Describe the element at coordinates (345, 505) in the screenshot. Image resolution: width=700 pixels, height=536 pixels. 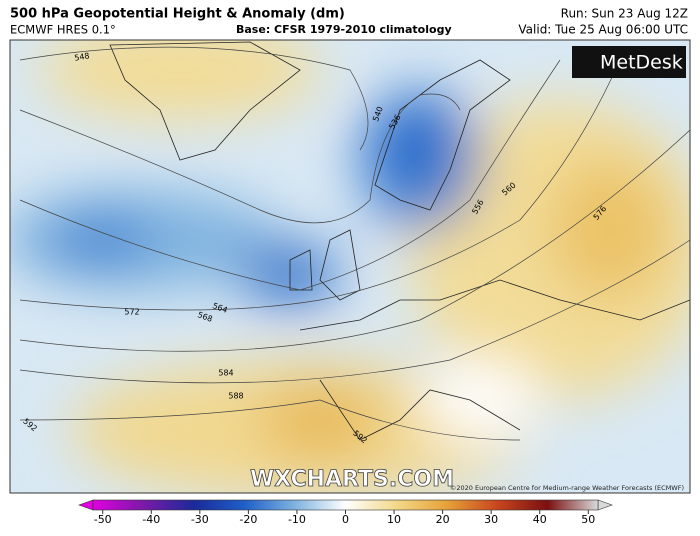
I see `colorbar` at that location.